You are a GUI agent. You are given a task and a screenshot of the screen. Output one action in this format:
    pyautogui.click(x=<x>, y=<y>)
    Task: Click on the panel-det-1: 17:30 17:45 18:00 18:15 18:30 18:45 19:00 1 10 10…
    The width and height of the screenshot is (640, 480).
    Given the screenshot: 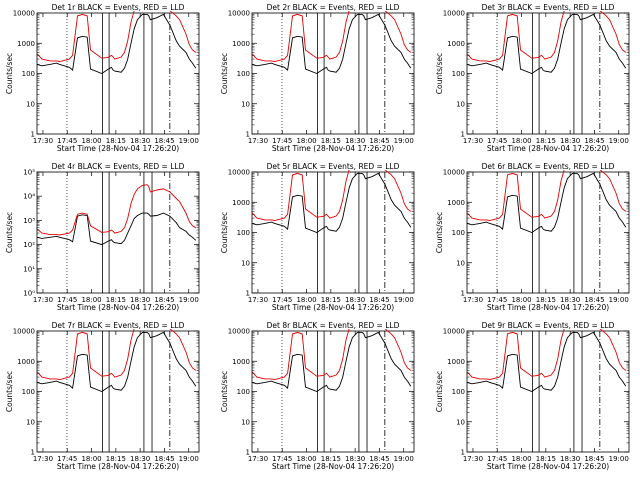 What is the action you would take?
    pyautogui.click(x=102, y=78)
    